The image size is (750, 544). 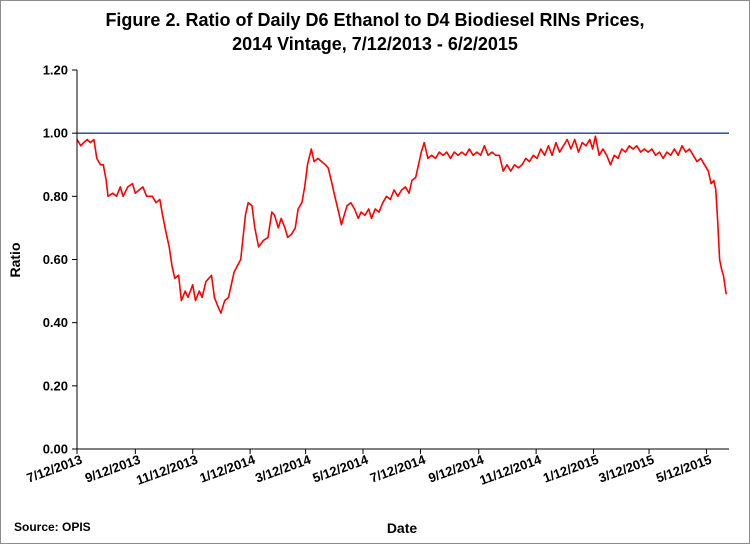 I want to click on y-tick-label-5: 1.00, so click(x=55, y=133).